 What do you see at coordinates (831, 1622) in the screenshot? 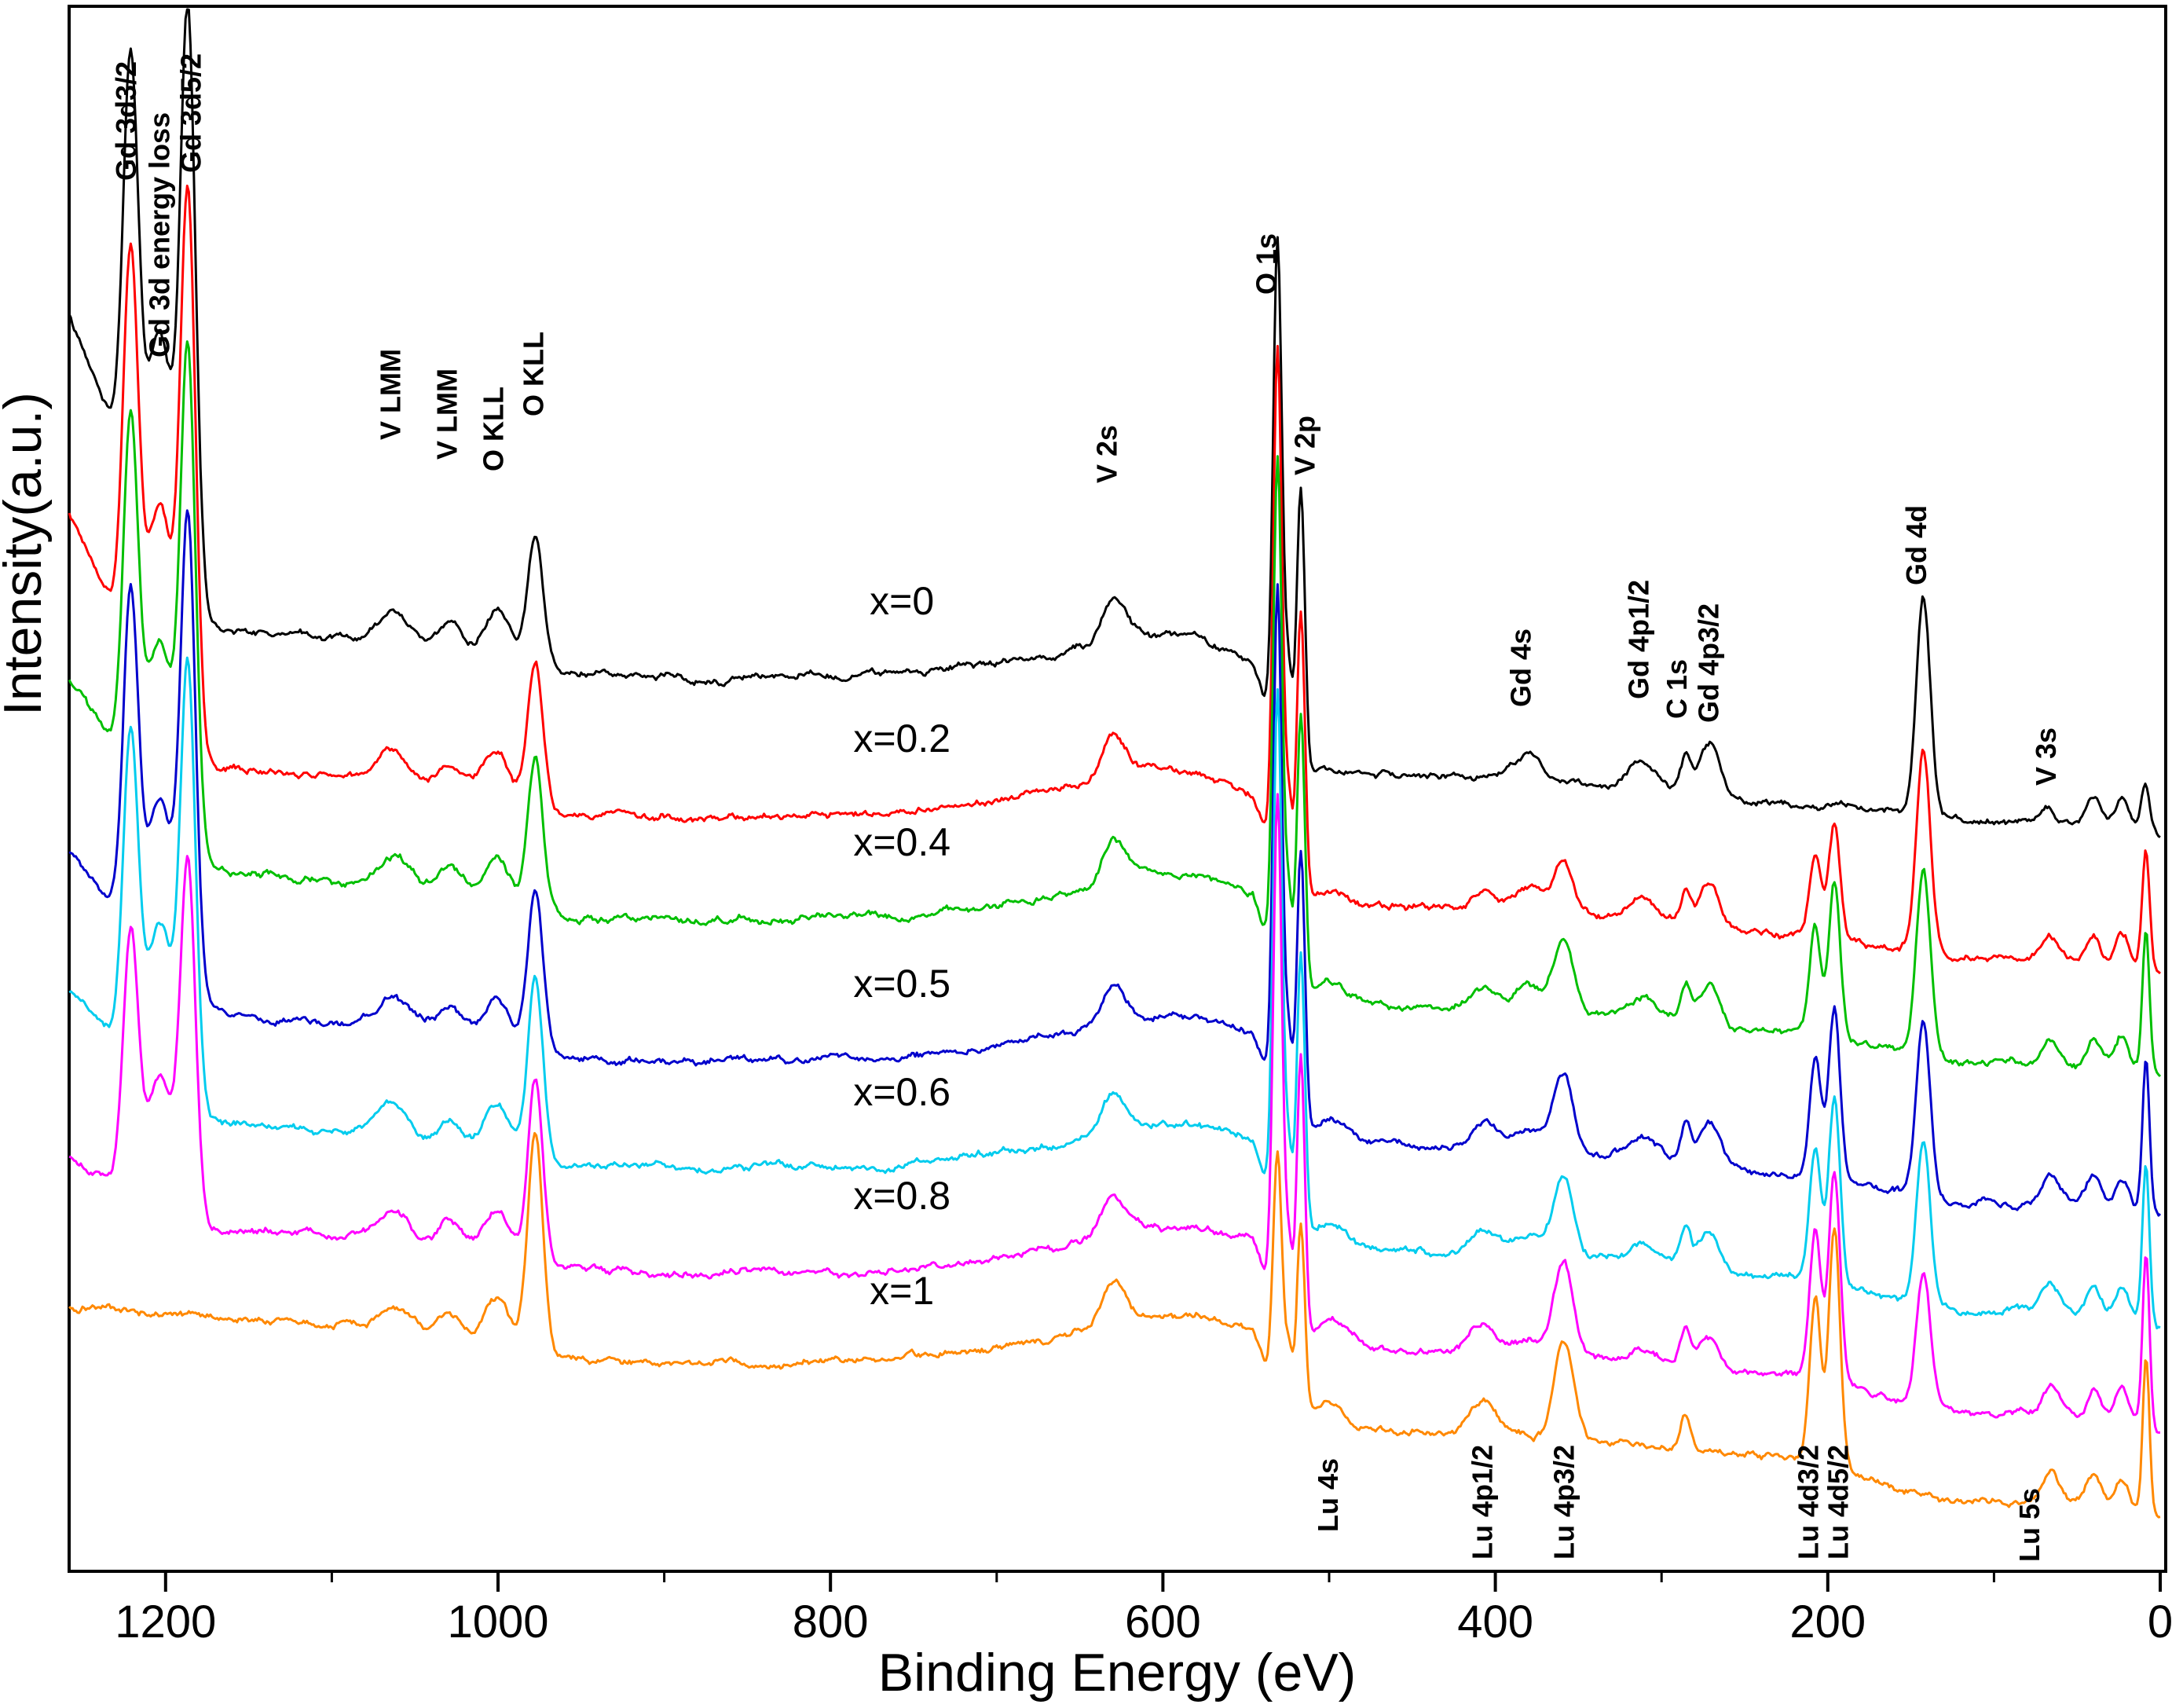
I see `x-tick-label: 800` at bounding box center [831, 1622].